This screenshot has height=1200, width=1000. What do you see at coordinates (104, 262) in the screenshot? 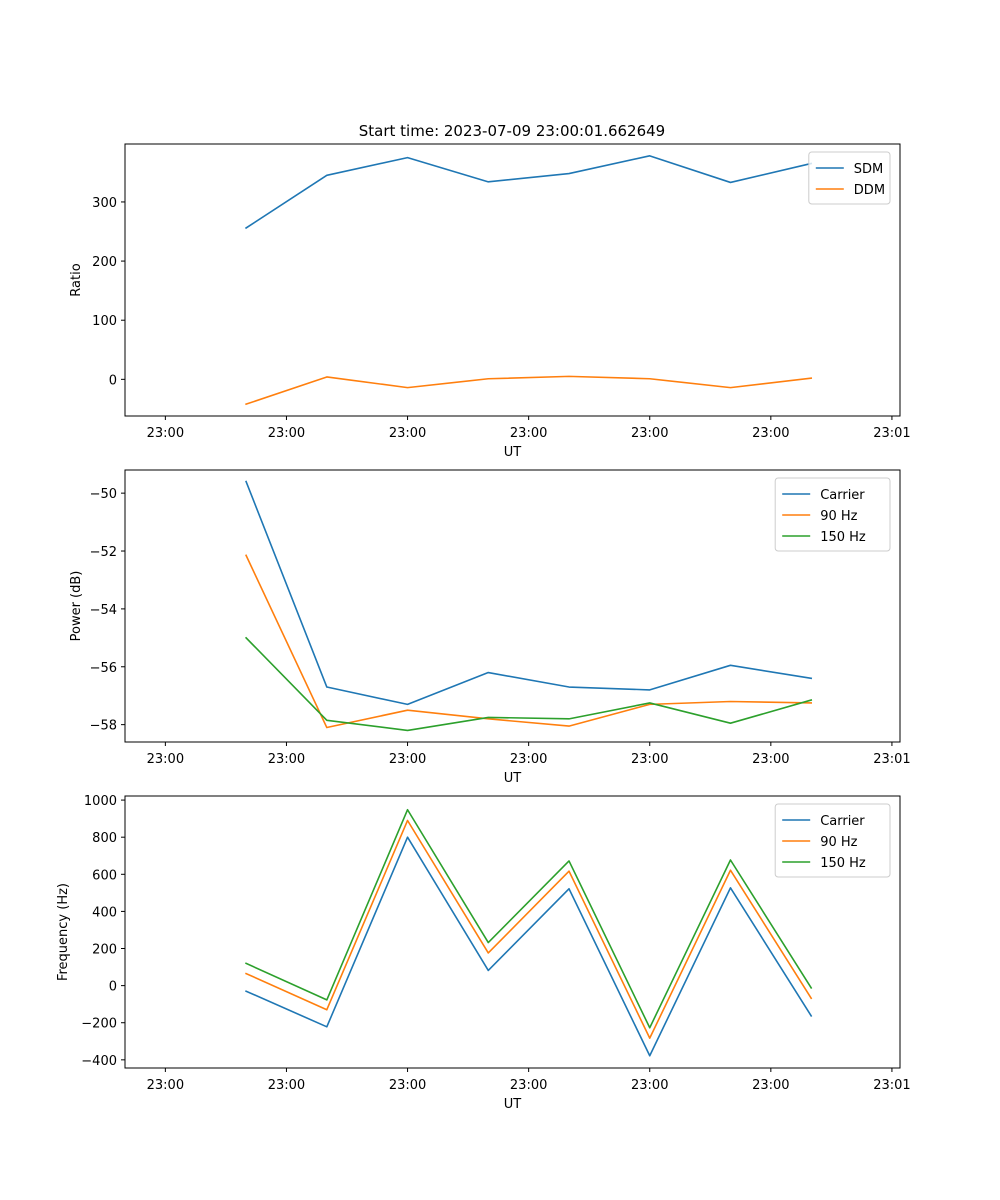
I see `ratio-y-tick-label: 200` at bounding box center [104, 262].